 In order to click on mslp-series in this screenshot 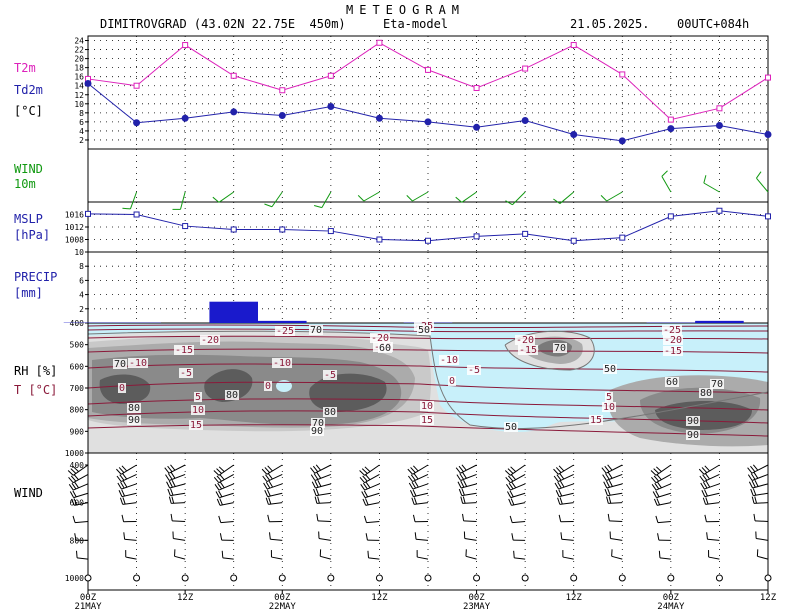, I will do `click(428, 225)`.